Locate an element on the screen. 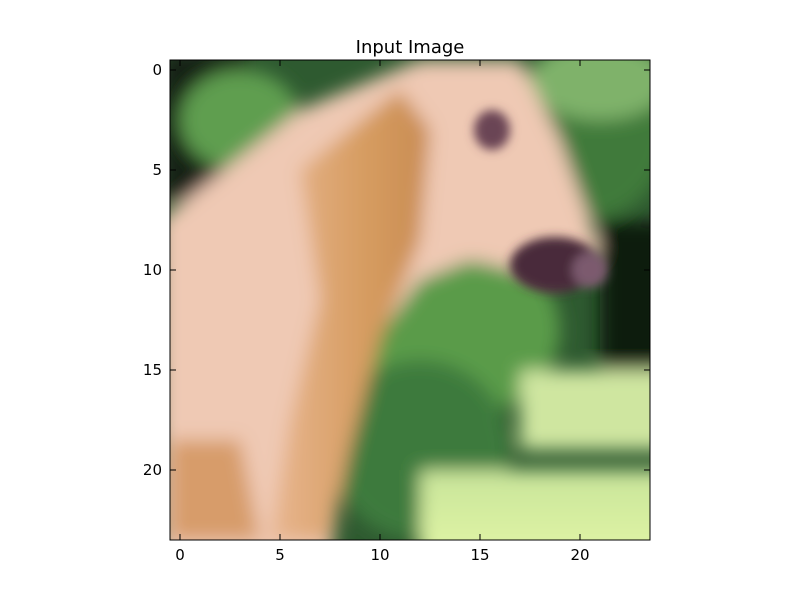  y-tick-label: 10 is located at coordinates (152, 270).